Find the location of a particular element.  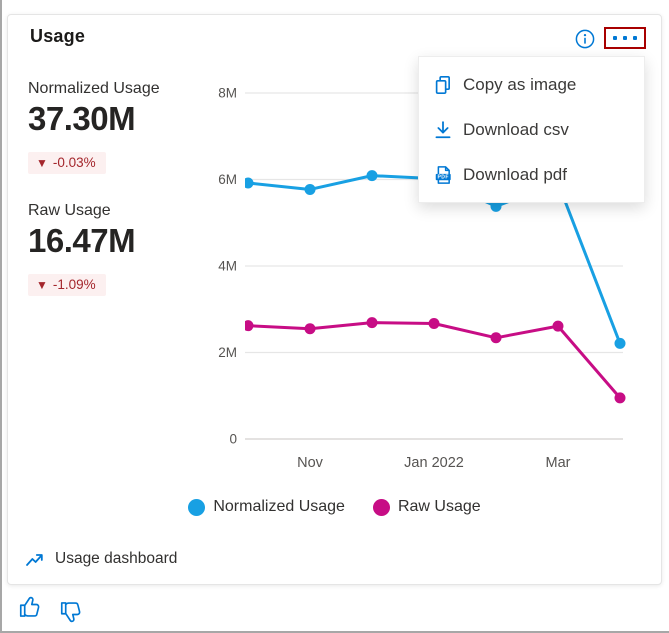

thumbs-down-button is located at coordinates (70, 611).